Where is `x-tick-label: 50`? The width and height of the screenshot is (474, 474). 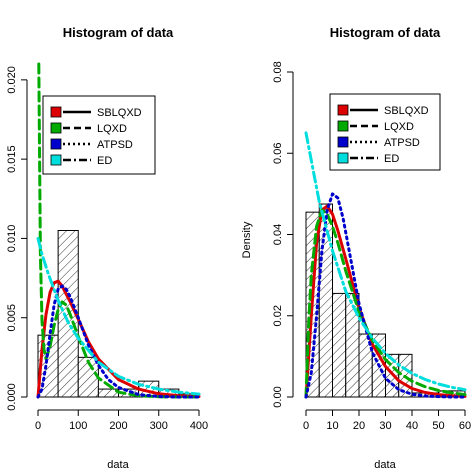
x-tick-label: 50 is located at coordinates (438, 426).